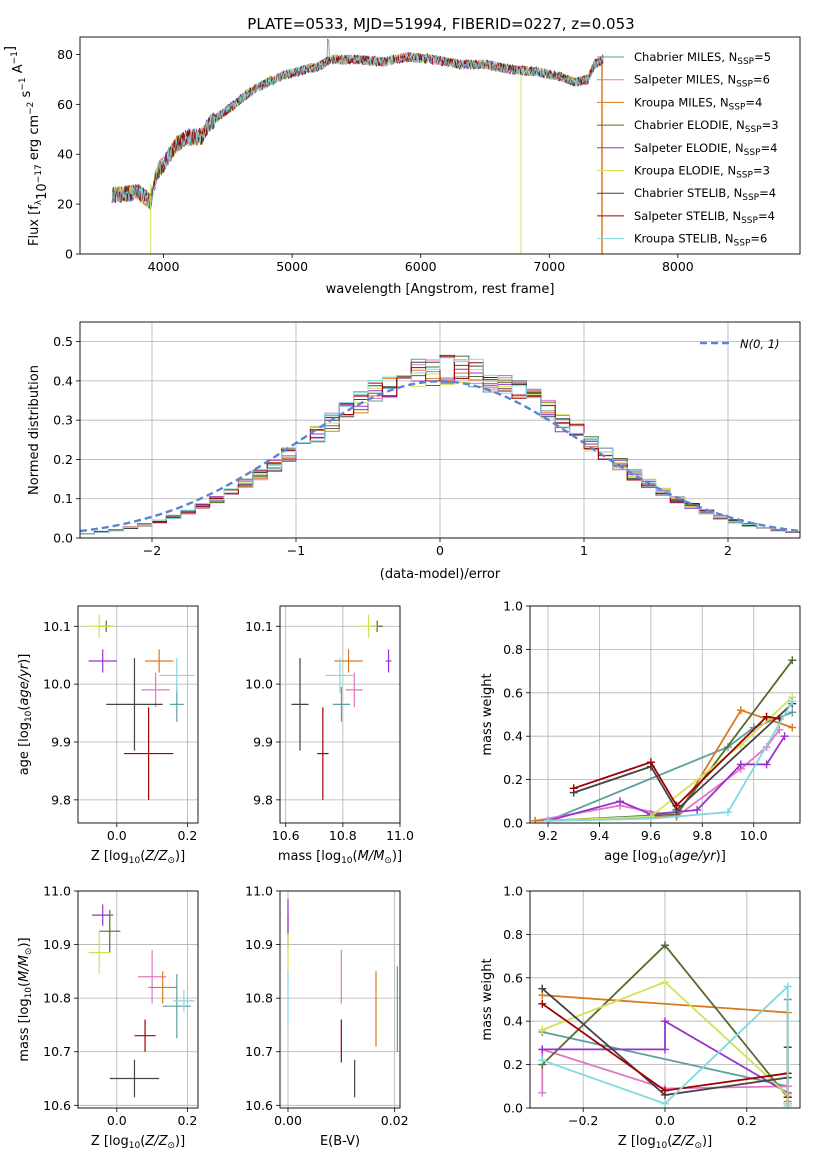 The image size is (819, 1170). What do you see at coordinates (263, 741) in the screenshot?
I see `y-tick-label: 9.9` at bounding box center [263, 741].